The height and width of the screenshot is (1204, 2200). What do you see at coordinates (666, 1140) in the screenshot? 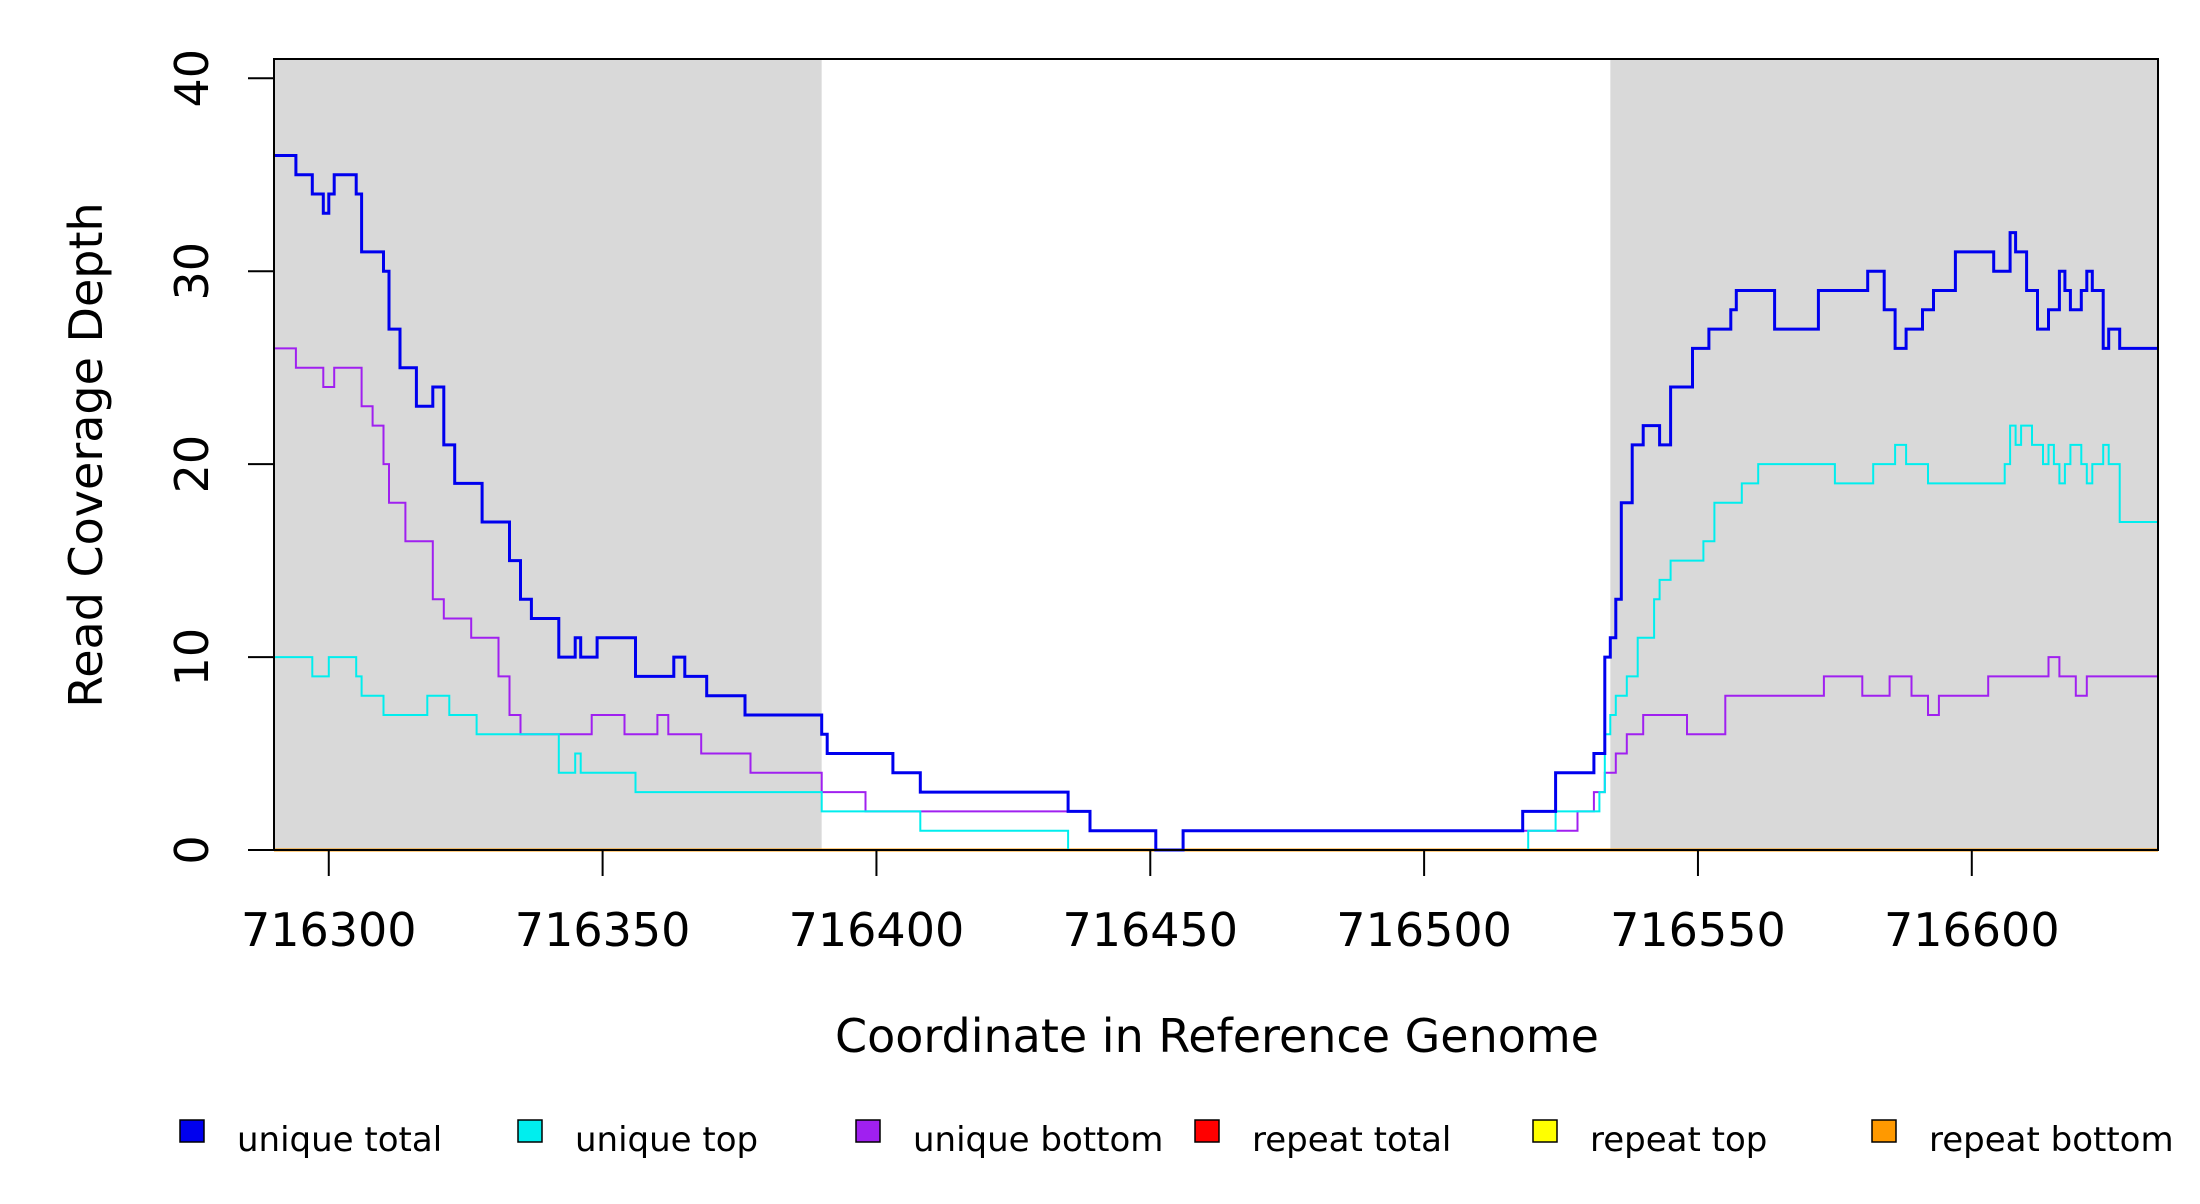
I see `legend-label-unique-top: unique top` at bounding box center [666, 1140].